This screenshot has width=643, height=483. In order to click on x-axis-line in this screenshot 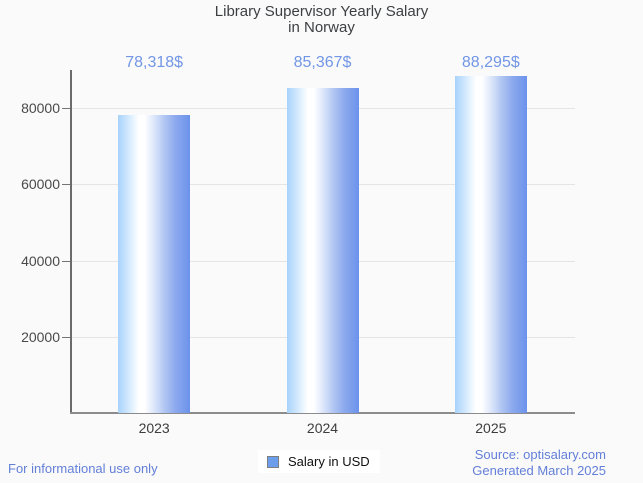, I will do `click(322, 413)`.